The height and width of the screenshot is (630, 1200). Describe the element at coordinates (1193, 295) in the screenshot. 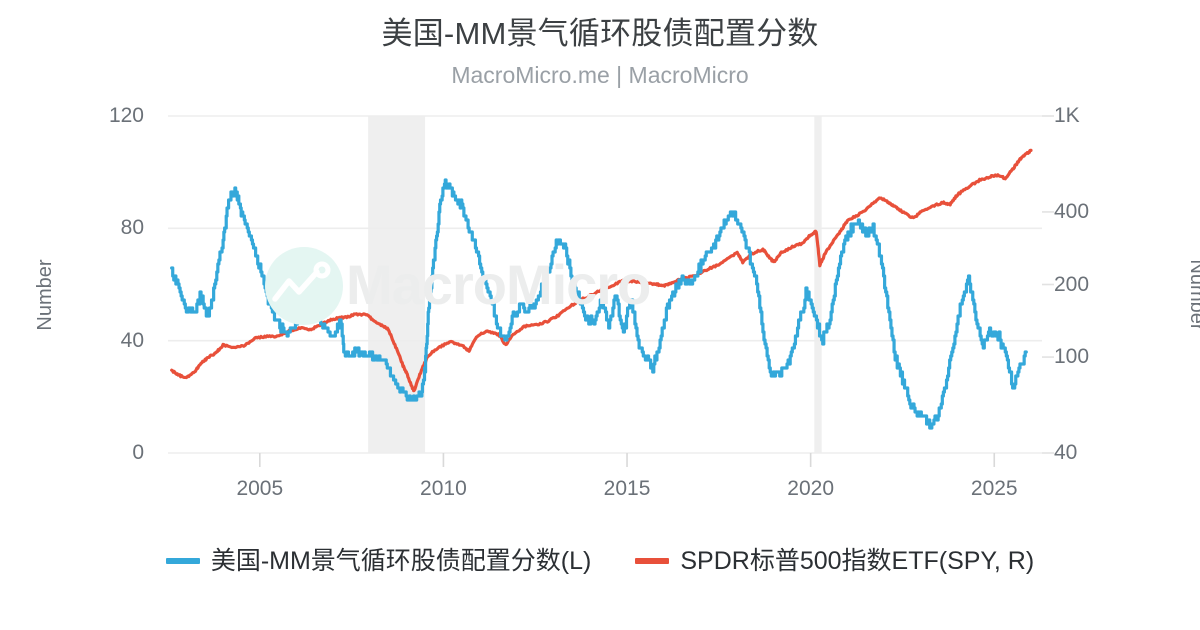

I see `right-axis-title: Number` at that location.